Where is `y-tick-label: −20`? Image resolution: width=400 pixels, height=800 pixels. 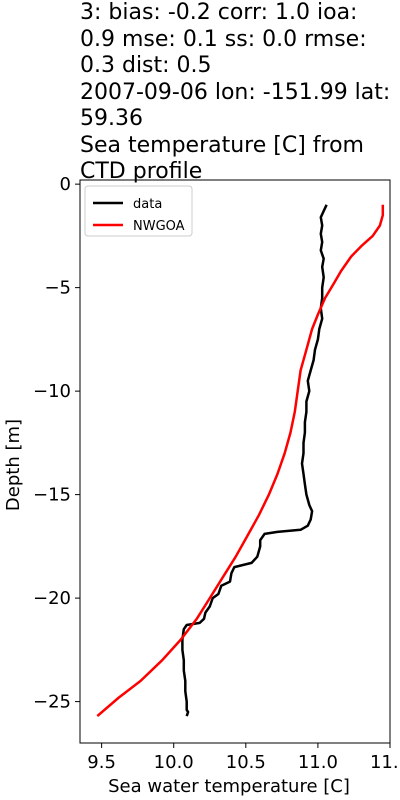
y-tick-label: −20 is located at coordinates (52, 598).